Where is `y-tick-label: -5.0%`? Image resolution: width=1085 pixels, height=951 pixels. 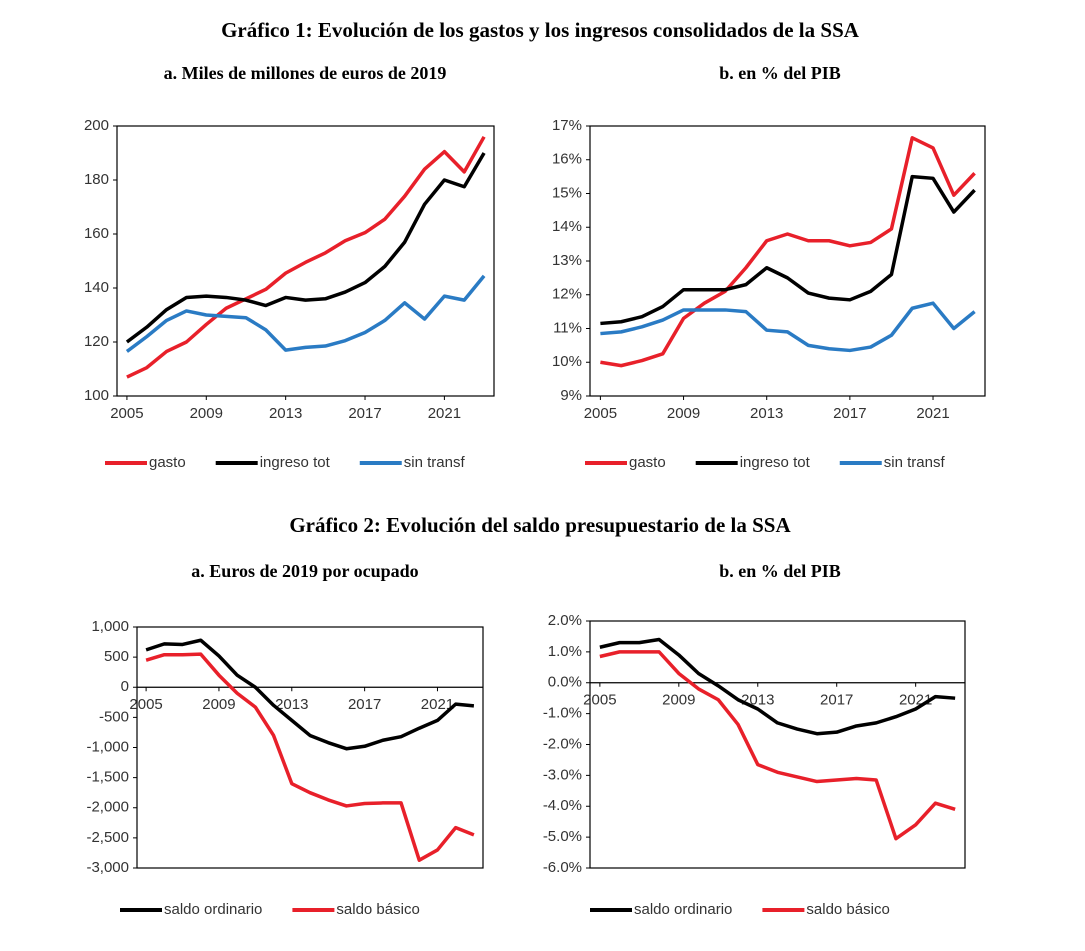 y-tick-label: -5.0% is located at coordinates (562, 836).